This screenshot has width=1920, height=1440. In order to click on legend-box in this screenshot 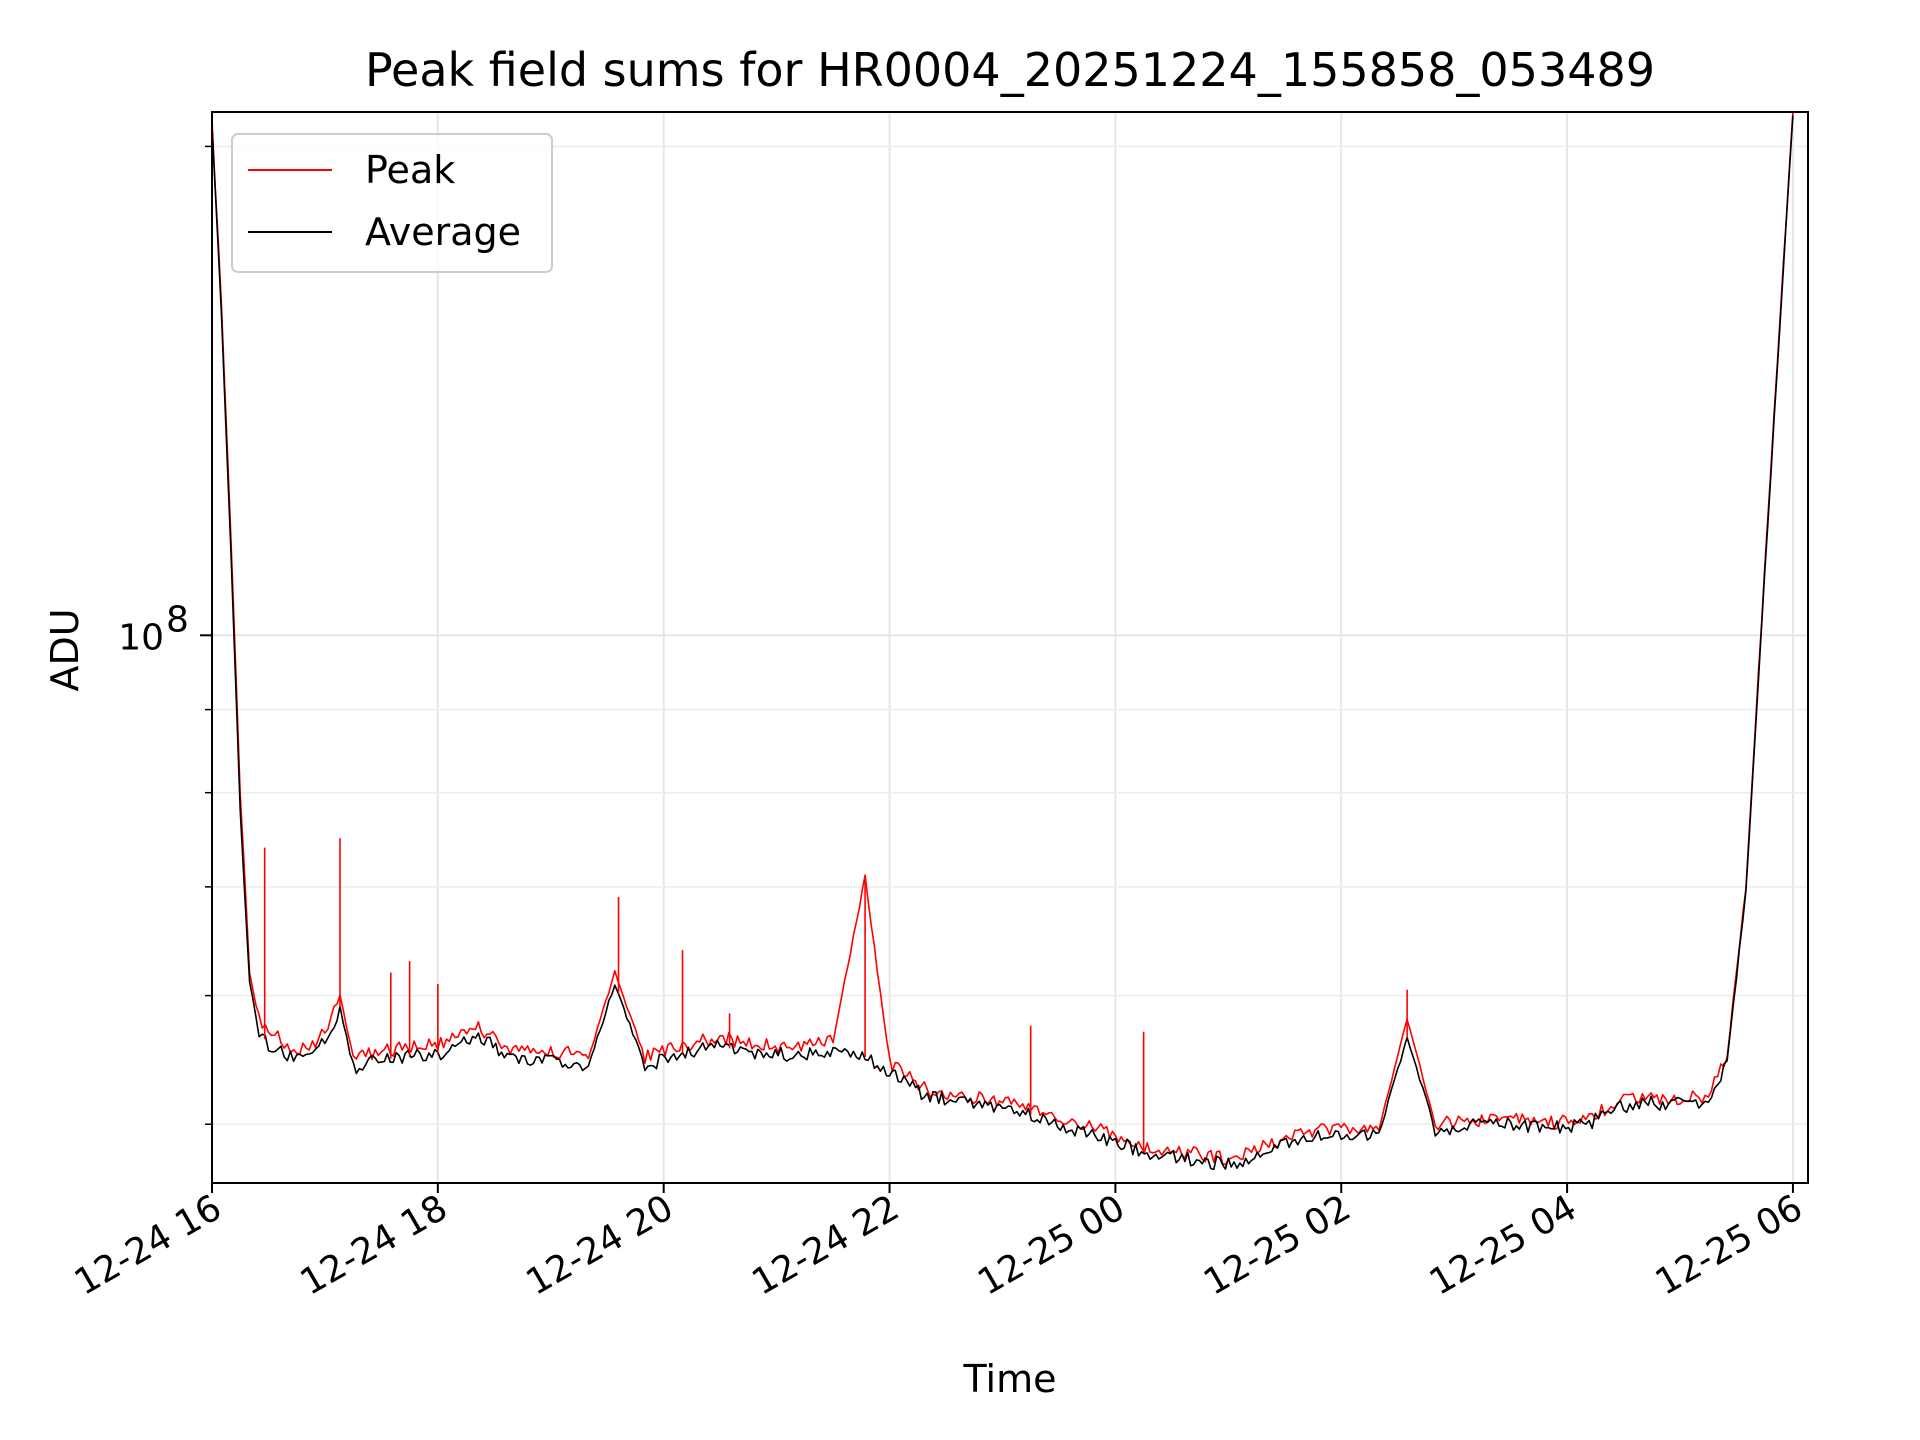, I will do `click(392, 203)`.